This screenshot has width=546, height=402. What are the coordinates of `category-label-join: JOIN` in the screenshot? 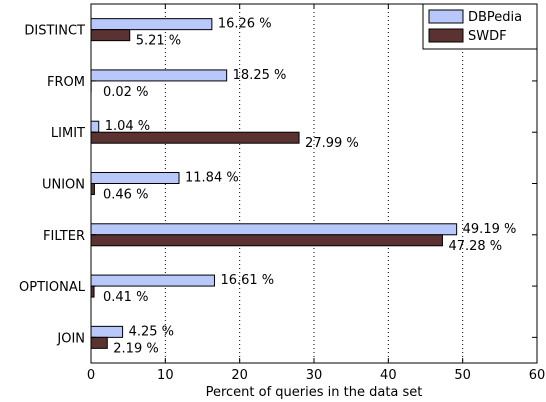 It's located at (70, 338).